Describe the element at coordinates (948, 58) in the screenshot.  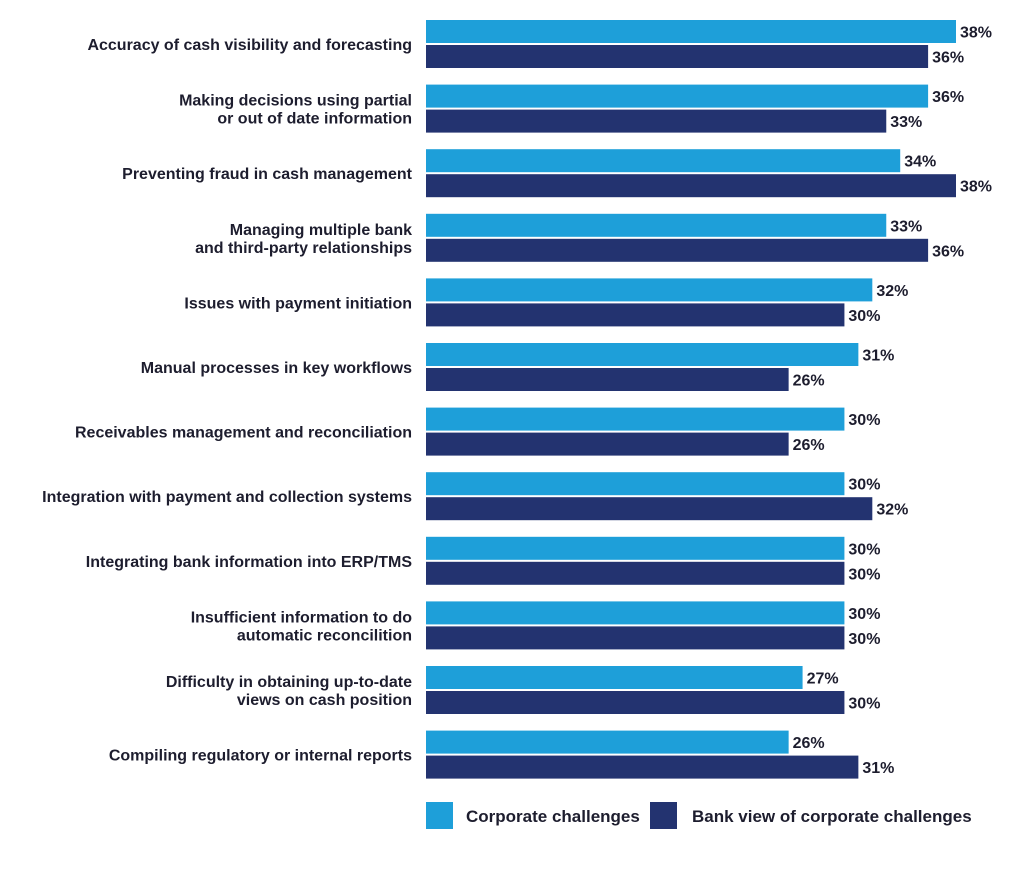
I see `value-label-bank-0: 36%` at that location.